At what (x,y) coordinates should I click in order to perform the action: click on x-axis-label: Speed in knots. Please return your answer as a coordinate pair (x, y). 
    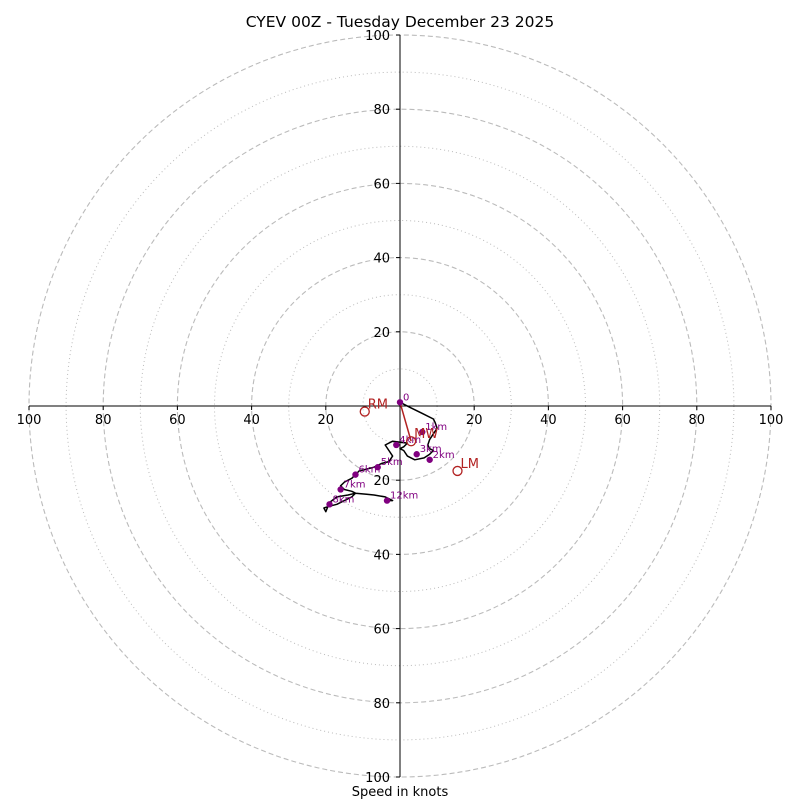
    Looking at the image, I should click on (400, 792).